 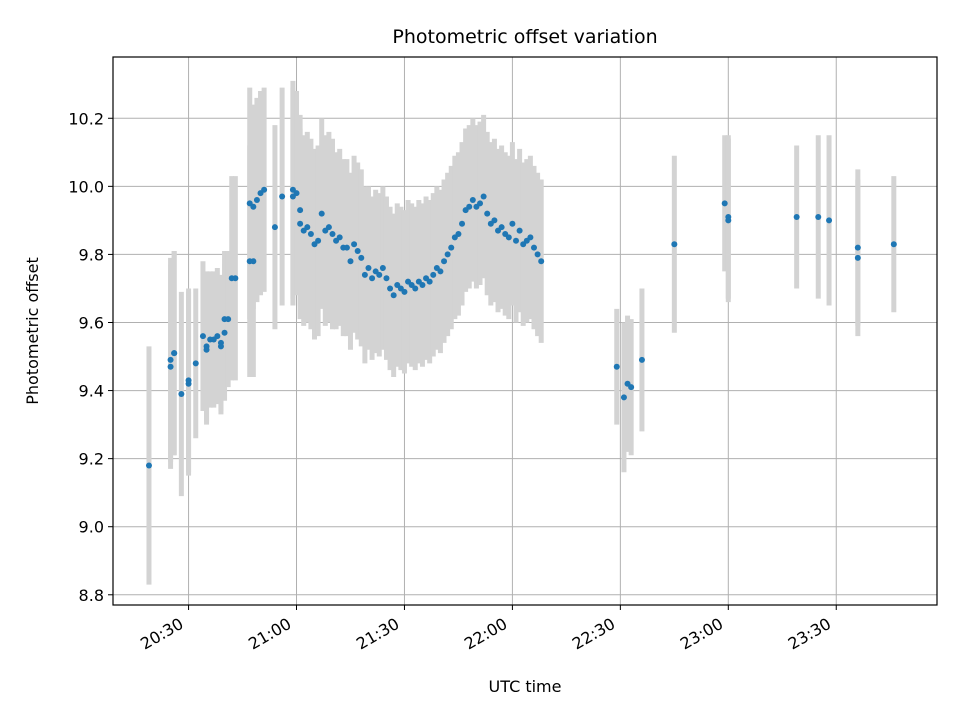 What do you see at coordinates (524, 37) in the screenshot?
I see `chart-title: Photometric offset variation` at bounding box center [524, 37].